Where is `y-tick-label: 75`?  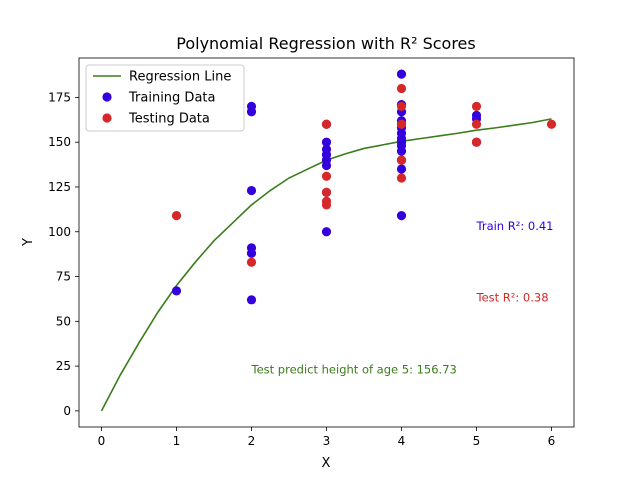 y-tick-label: 75 is located at coordinates (63, 277).